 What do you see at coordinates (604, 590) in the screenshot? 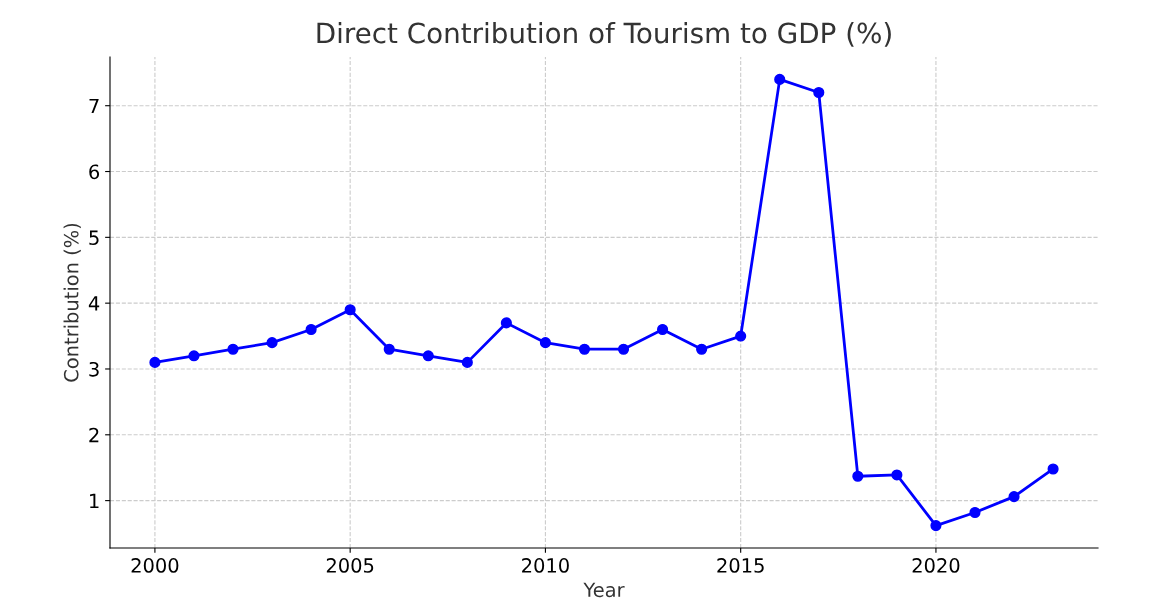
I see `x-axis-title: Year` at bounding box center [604, 590].